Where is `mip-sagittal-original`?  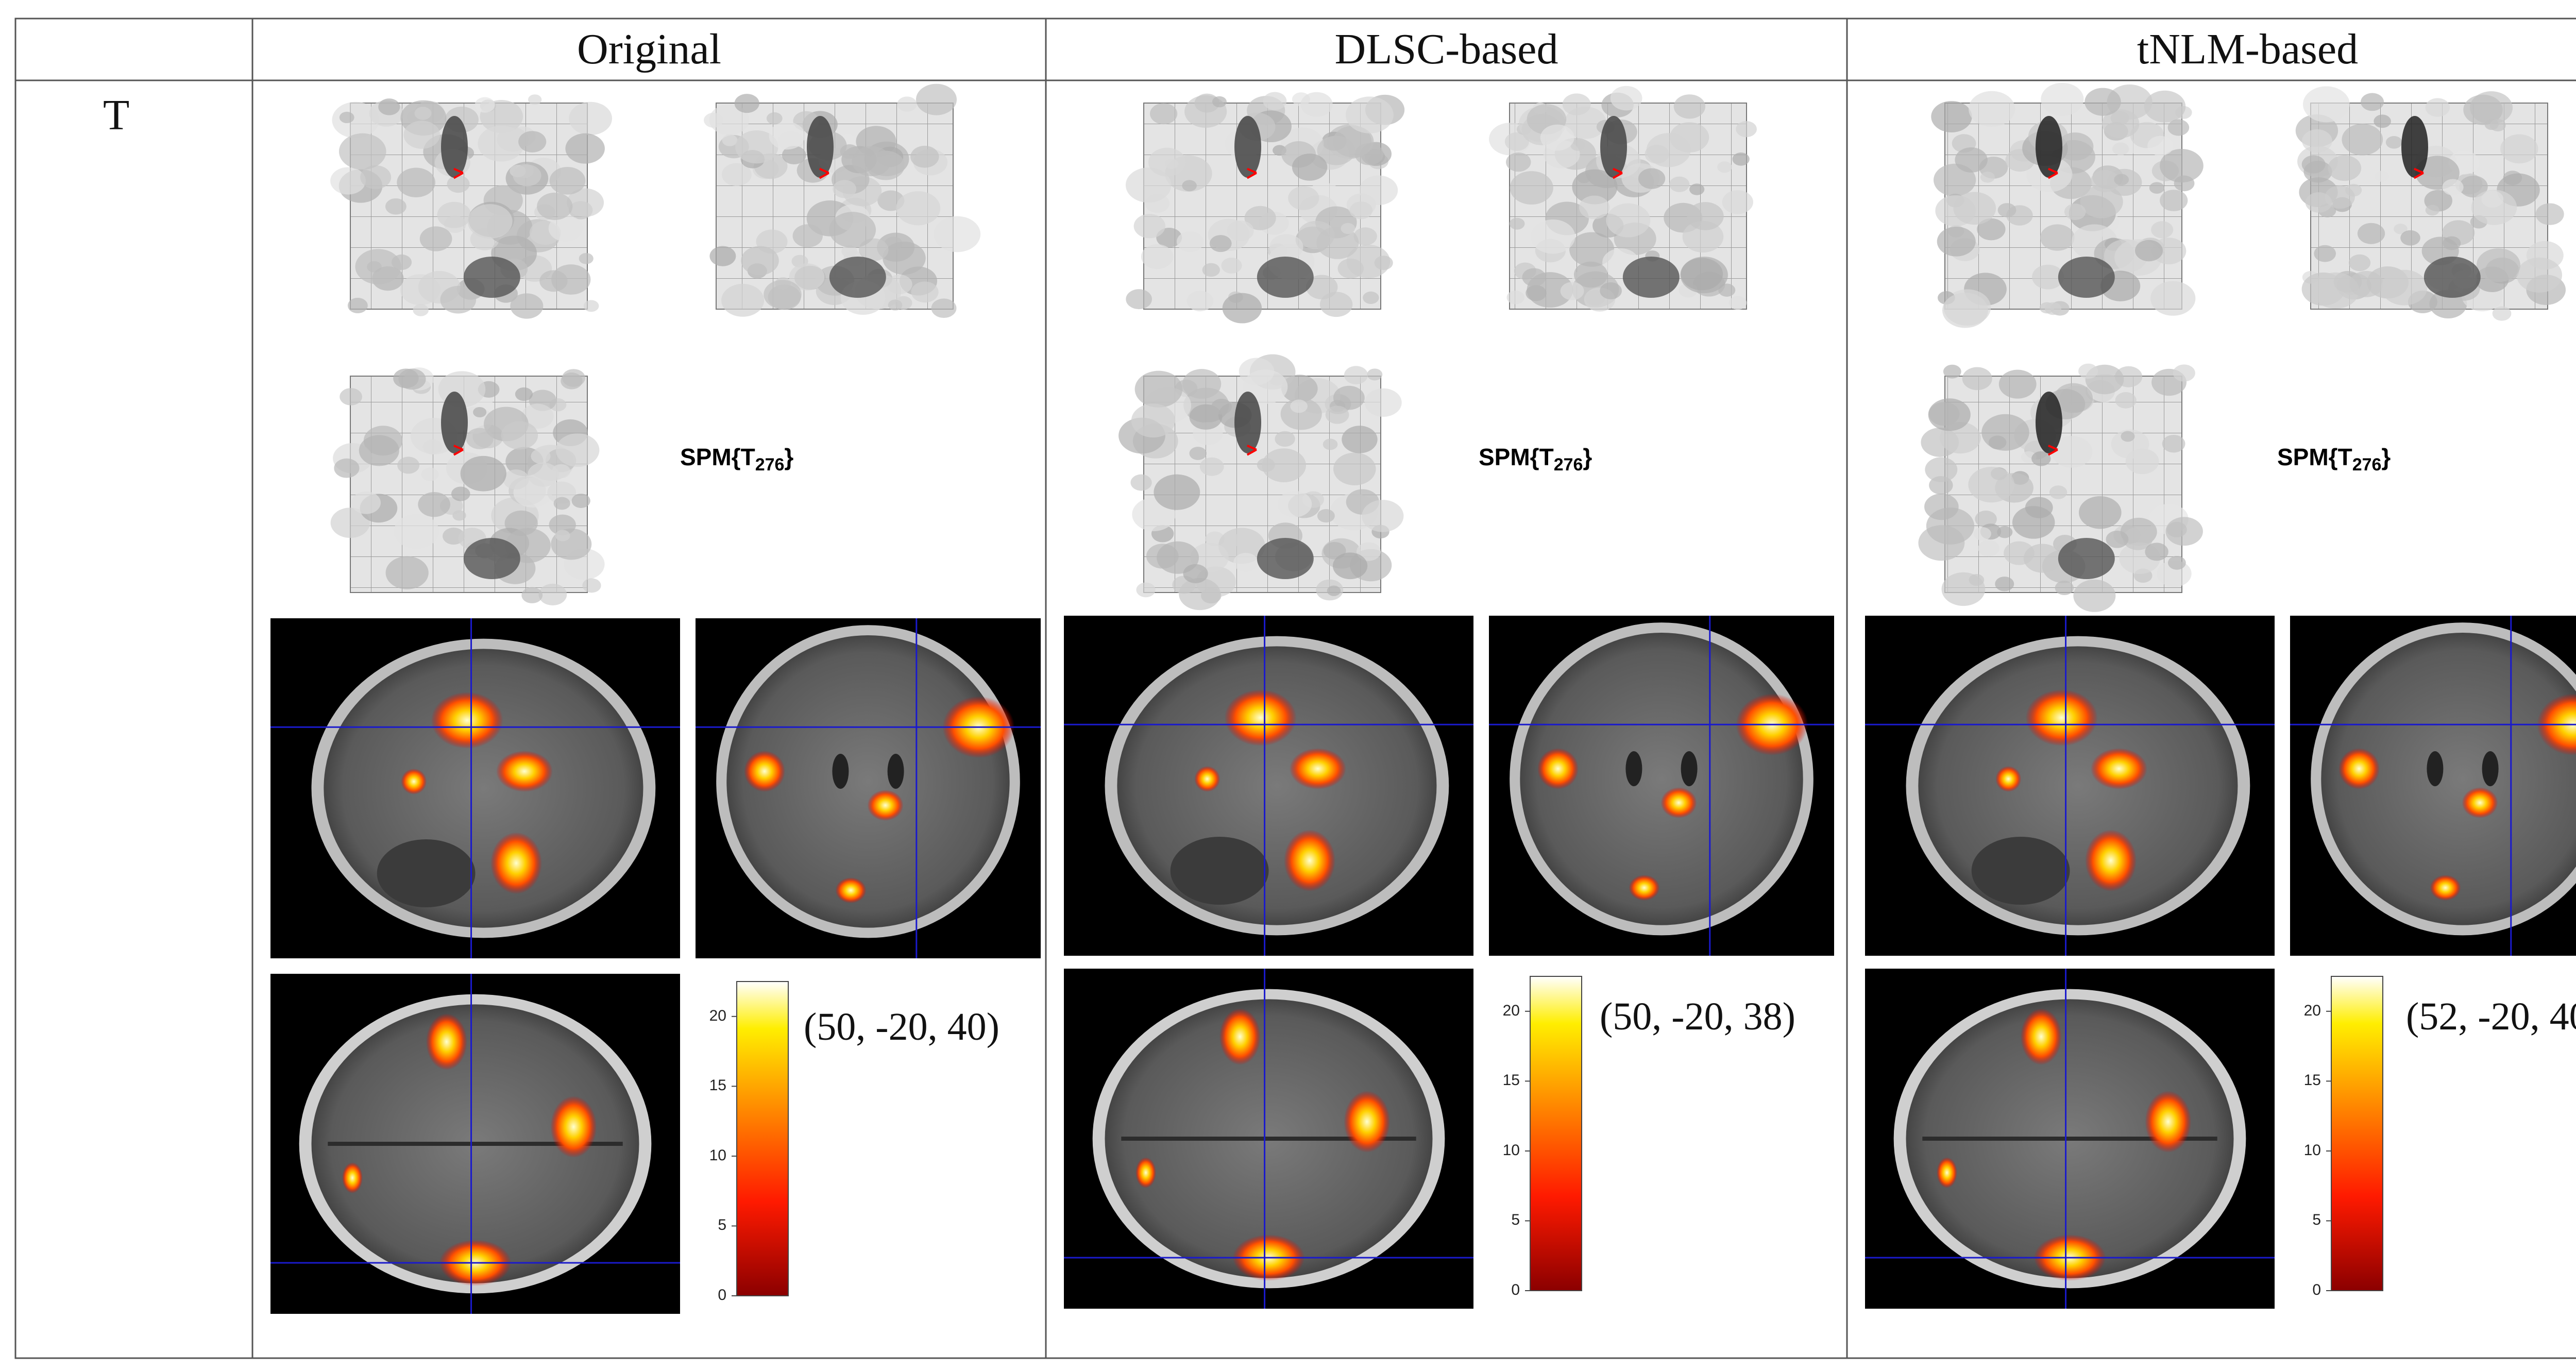 mip-sagittal-original is located at coordinates (471, 206).